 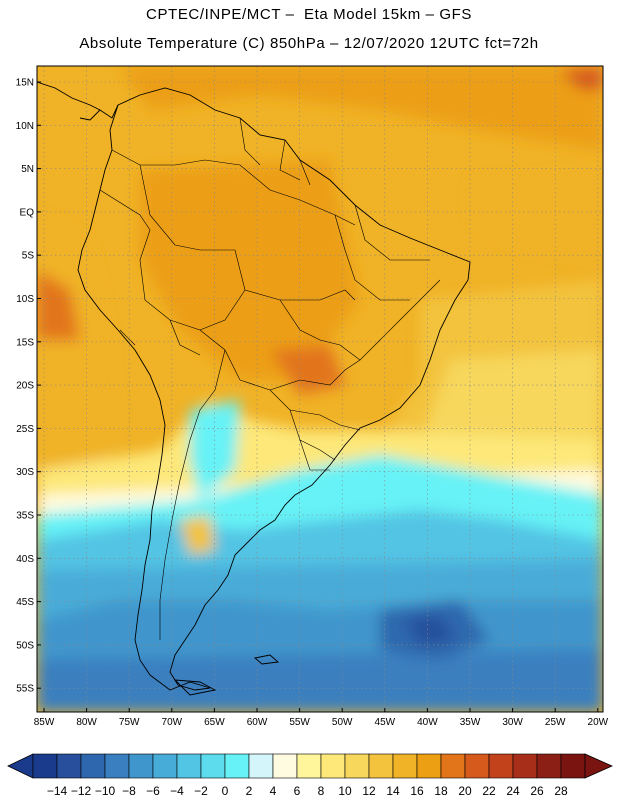 I want to click on tierra-del-fuego, so click(x=195, y=687).